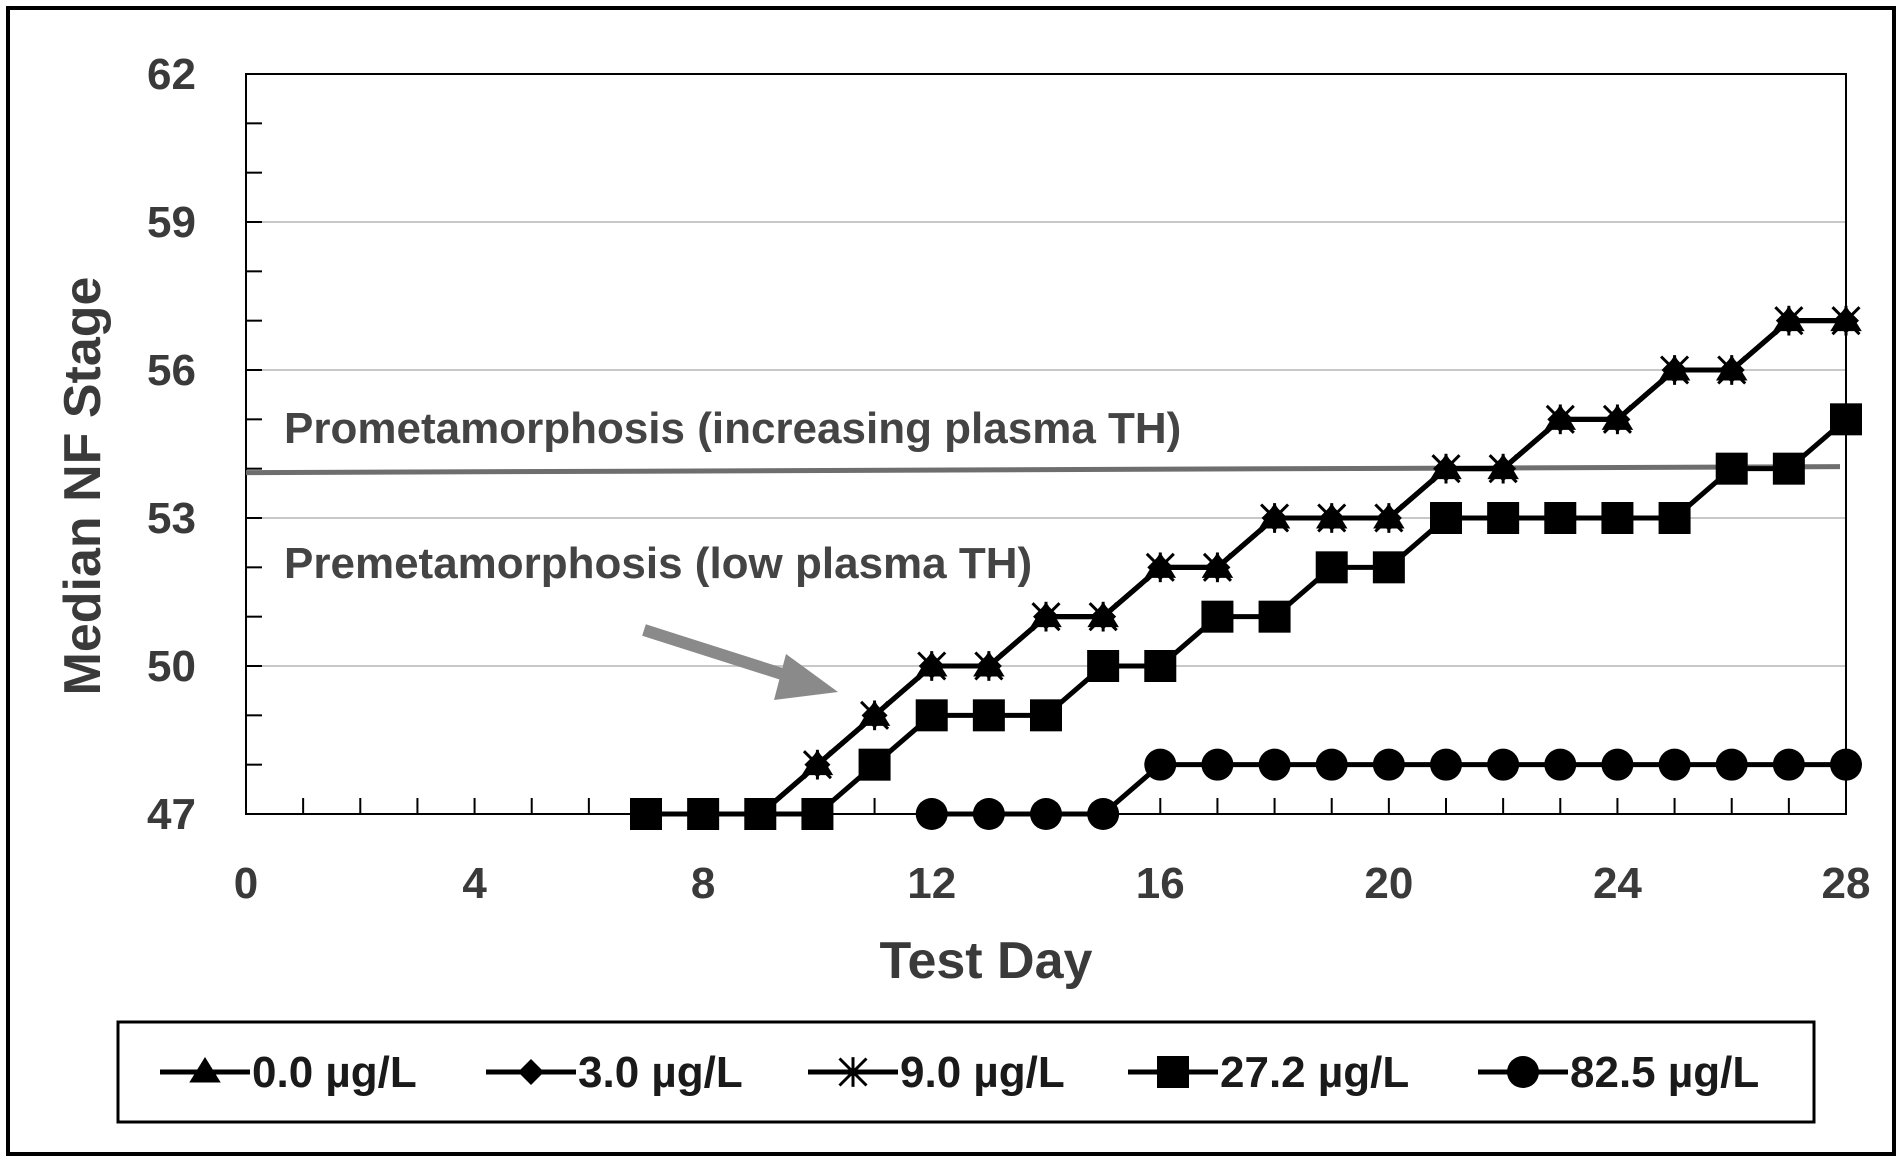 Image resolution: width=1902 pixels, height=1162 pixels. What do you see at coordinates (703, 883) in the screenshot?
I see `x-tick-label: 8` at bounding box center [703, 883].